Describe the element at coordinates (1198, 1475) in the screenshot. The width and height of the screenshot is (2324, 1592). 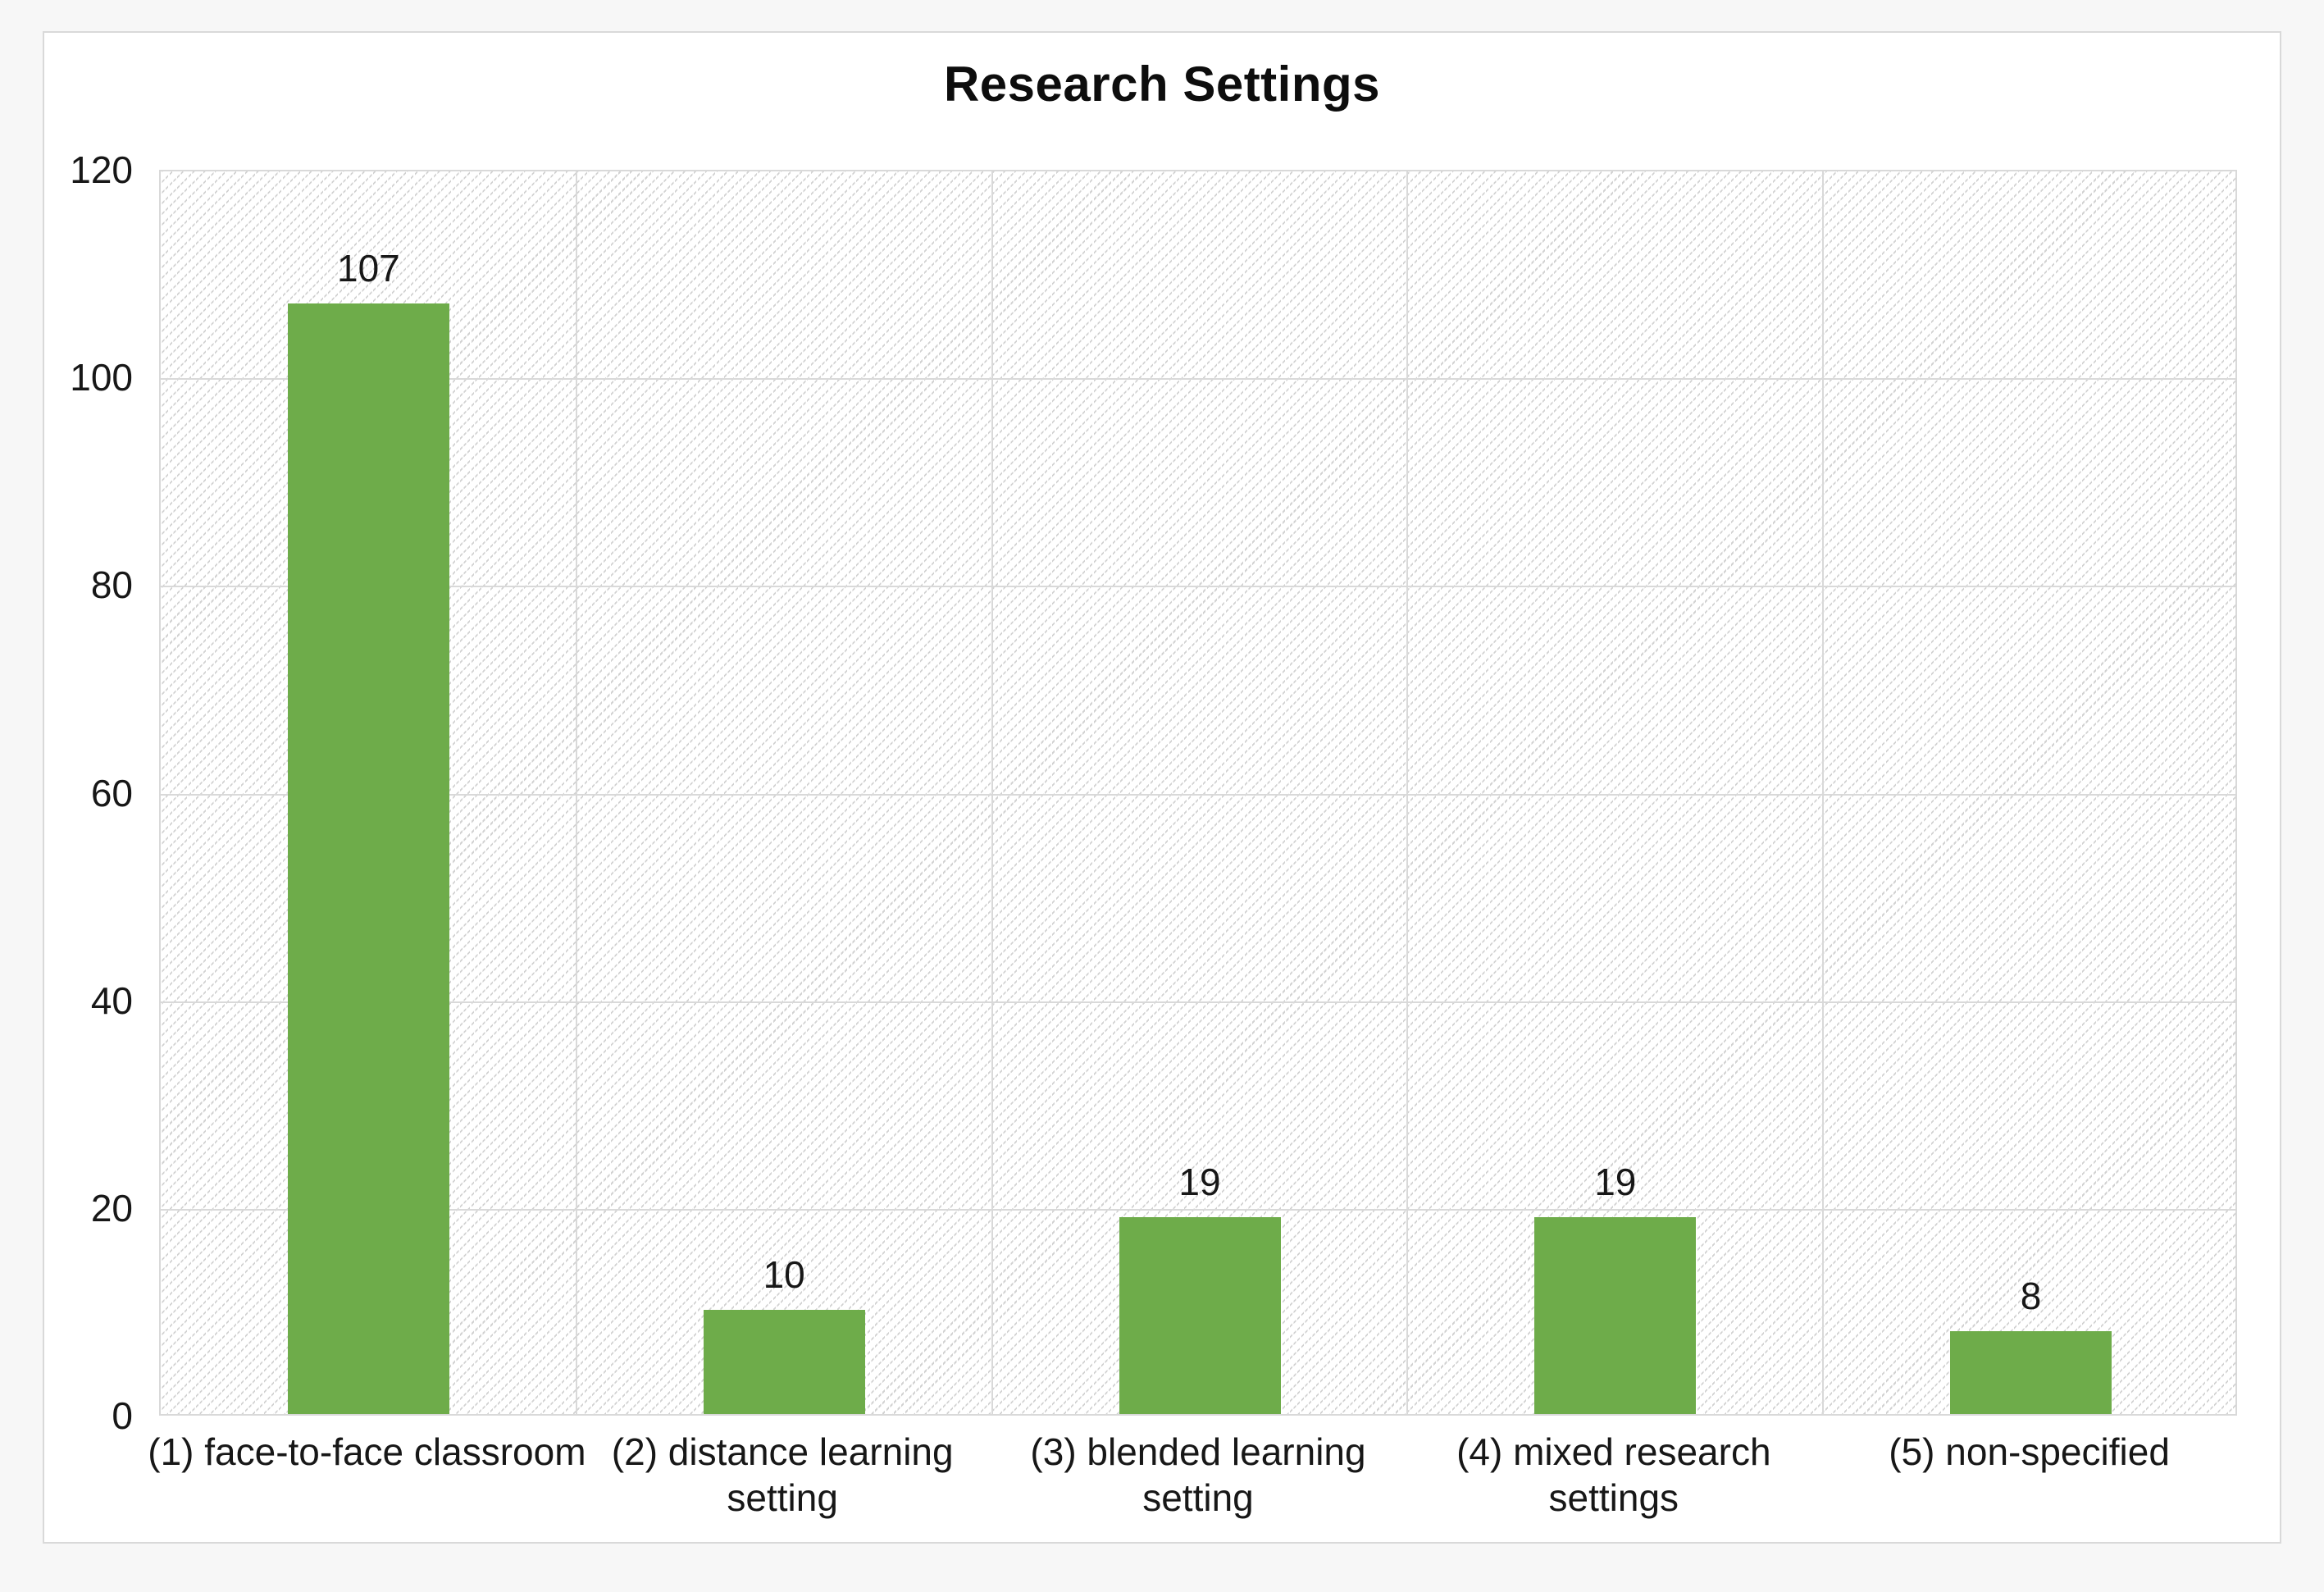
I see `x-tick-label: (3) blended learning setting` at that location.